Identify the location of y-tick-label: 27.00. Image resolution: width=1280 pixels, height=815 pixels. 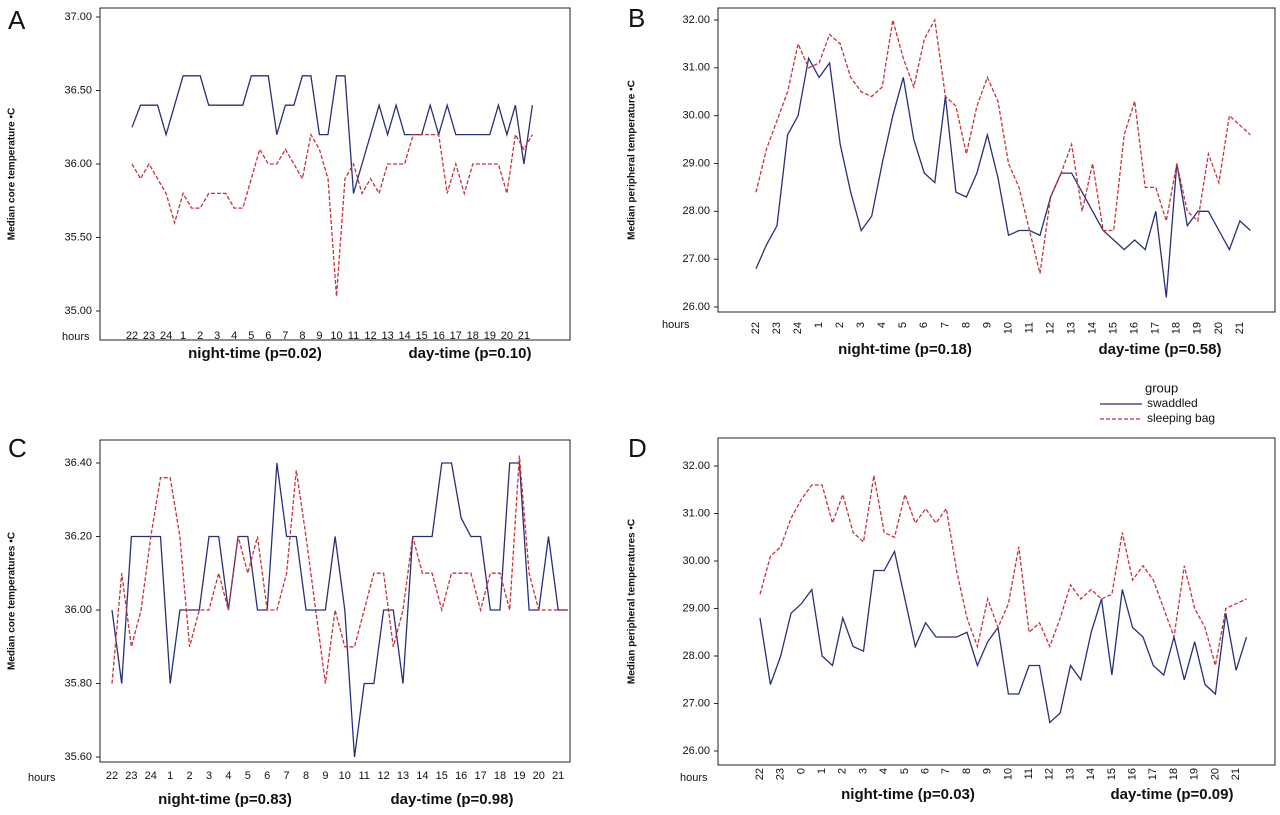
(696, 259).